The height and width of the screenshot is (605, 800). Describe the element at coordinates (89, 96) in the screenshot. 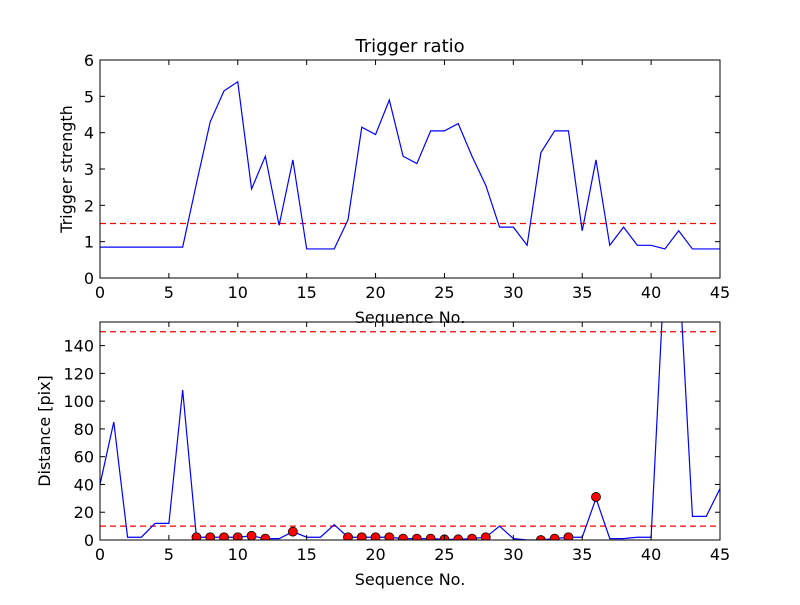

I see `y-tick-label: 5` at that location.